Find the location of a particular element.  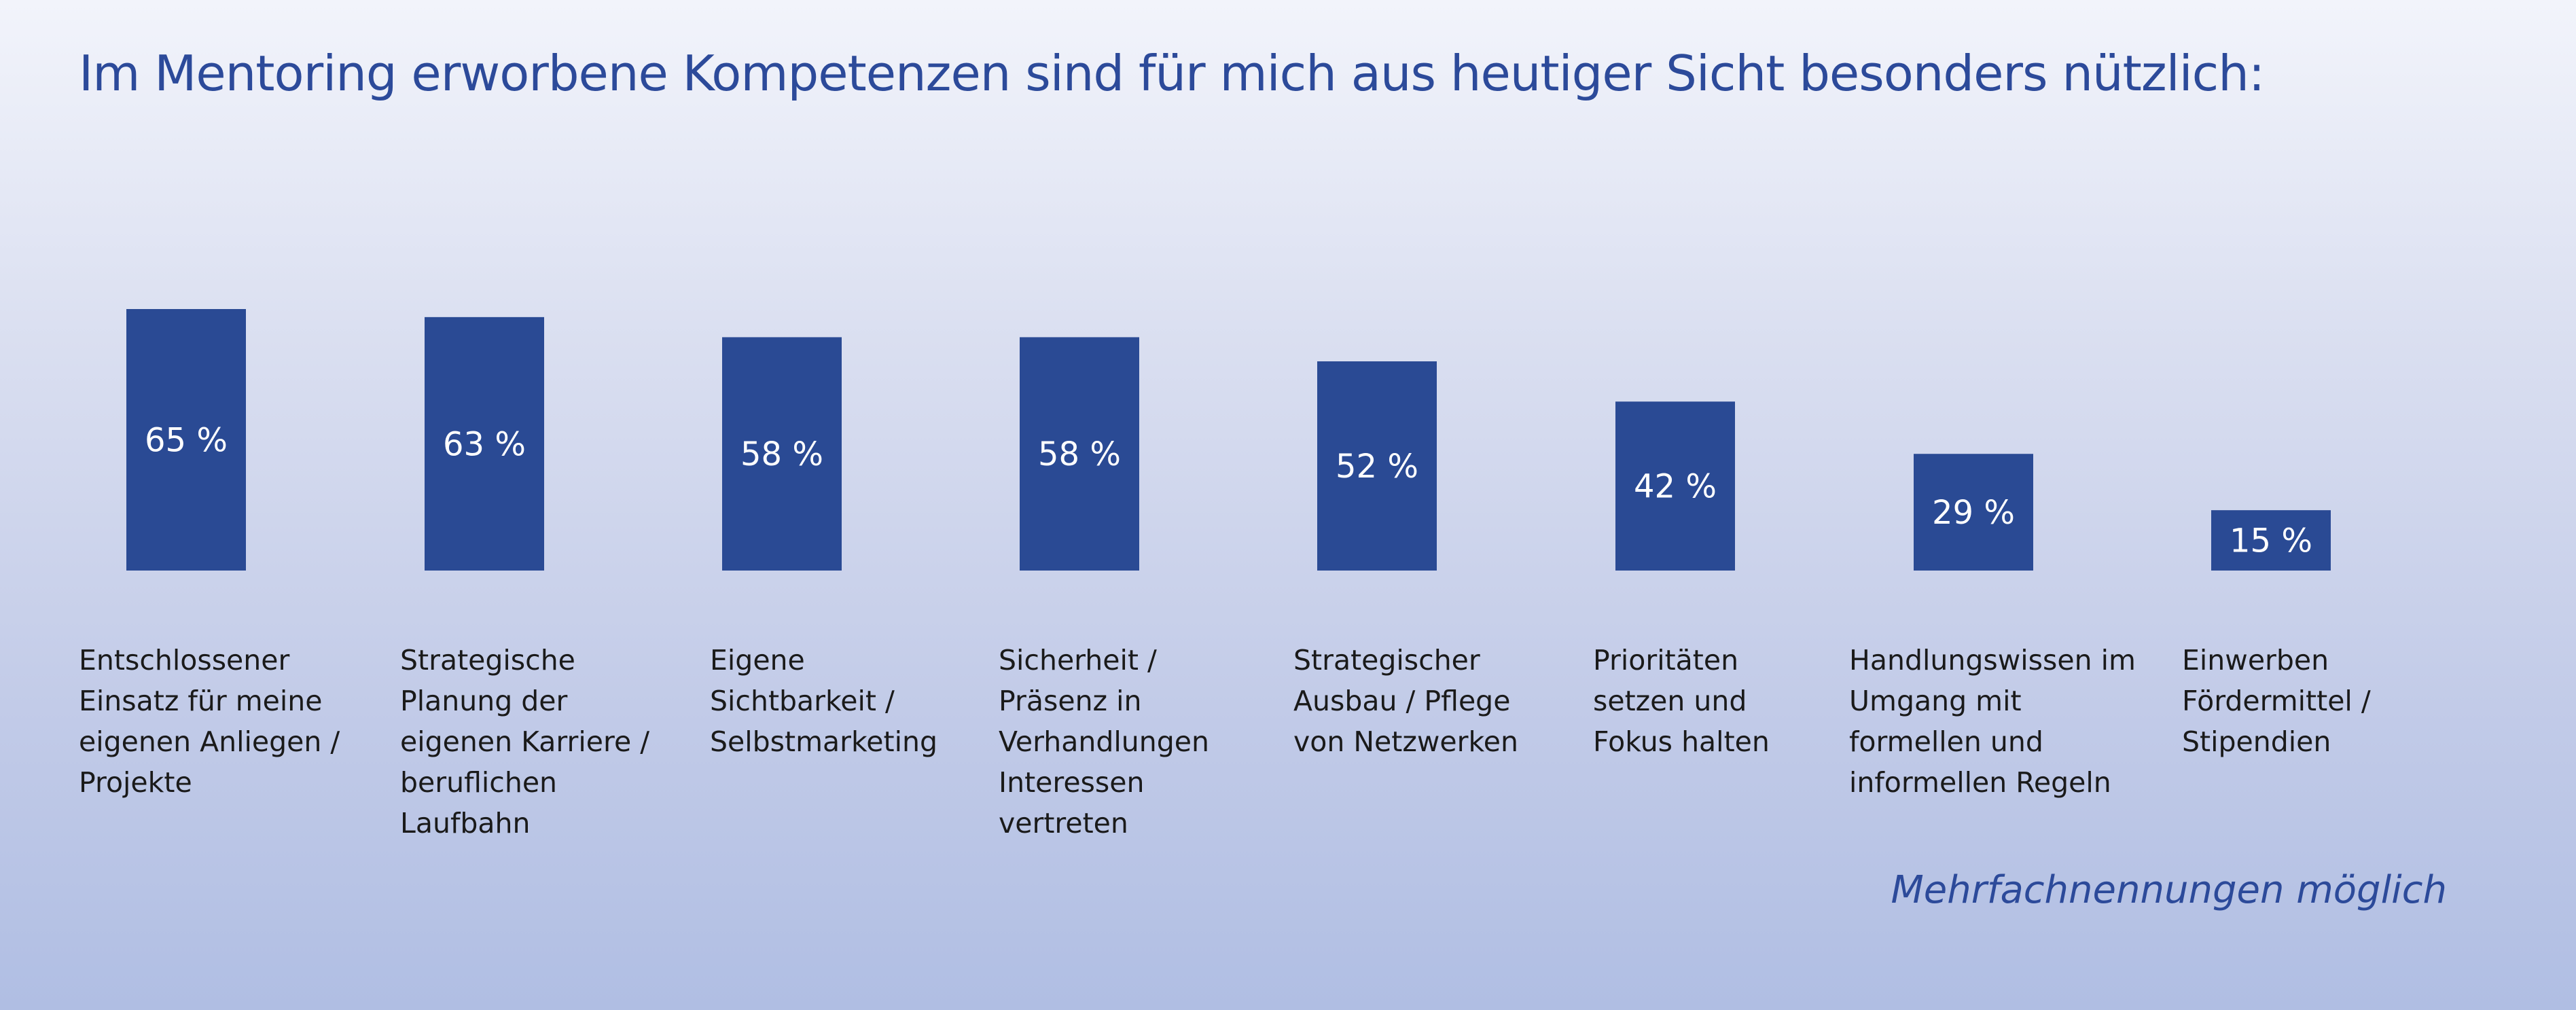

bar-value-label-1: 65 % is located at coordinates (186, 441).